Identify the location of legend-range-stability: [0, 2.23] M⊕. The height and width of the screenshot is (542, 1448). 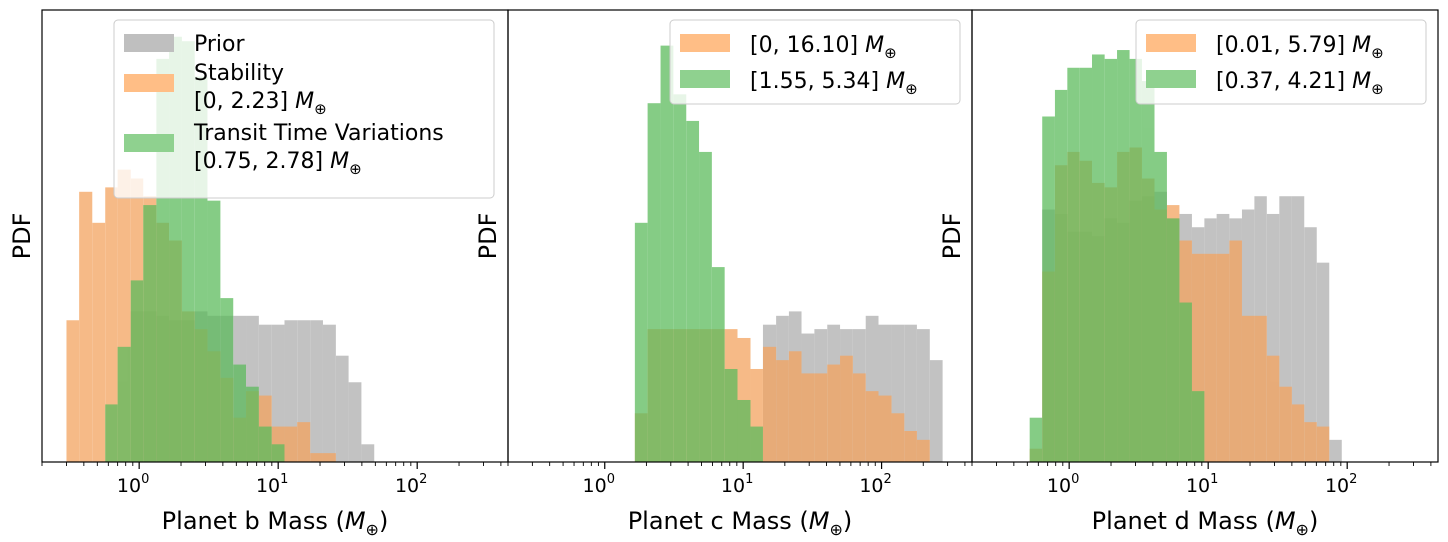
(260, 103).